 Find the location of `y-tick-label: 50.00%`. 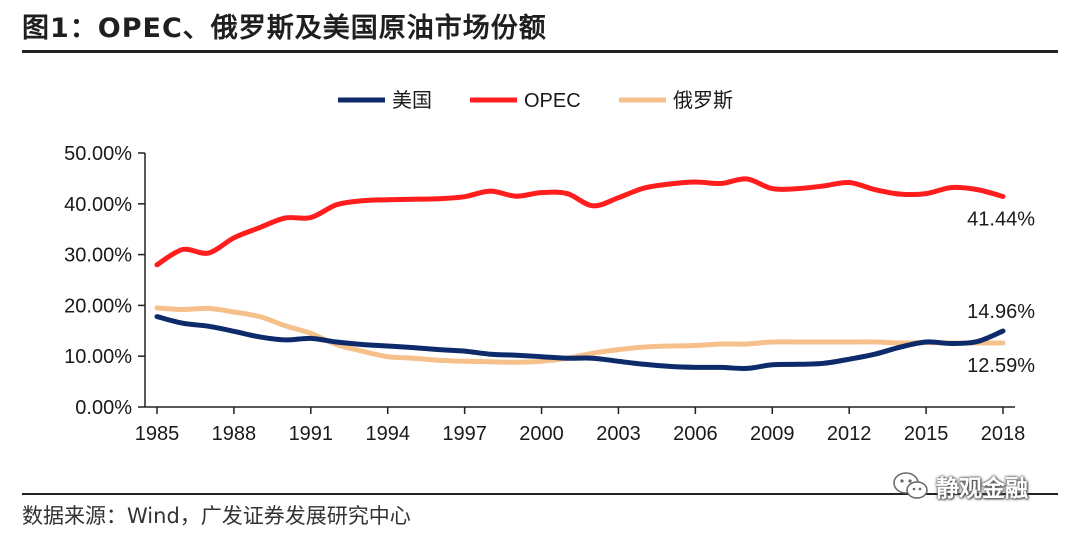

y-tick-label: 50.00% is located at coordinates (98, 154).